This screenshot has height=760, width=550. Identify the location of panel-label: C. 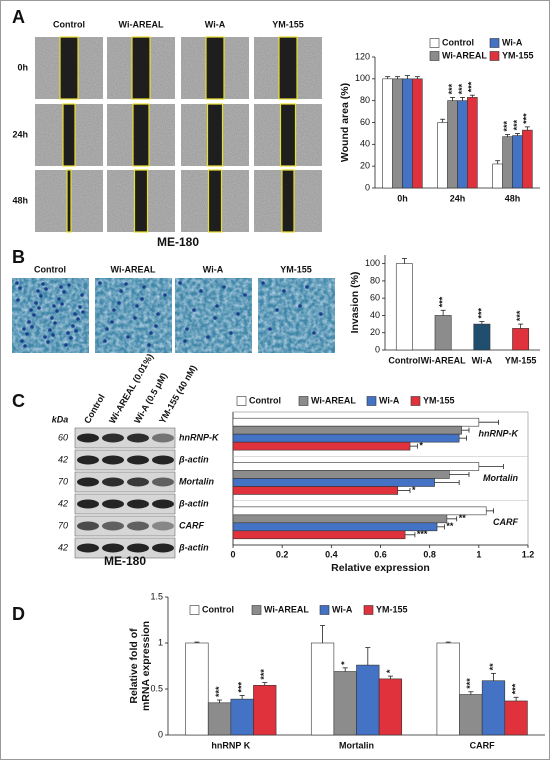
(18, 401).